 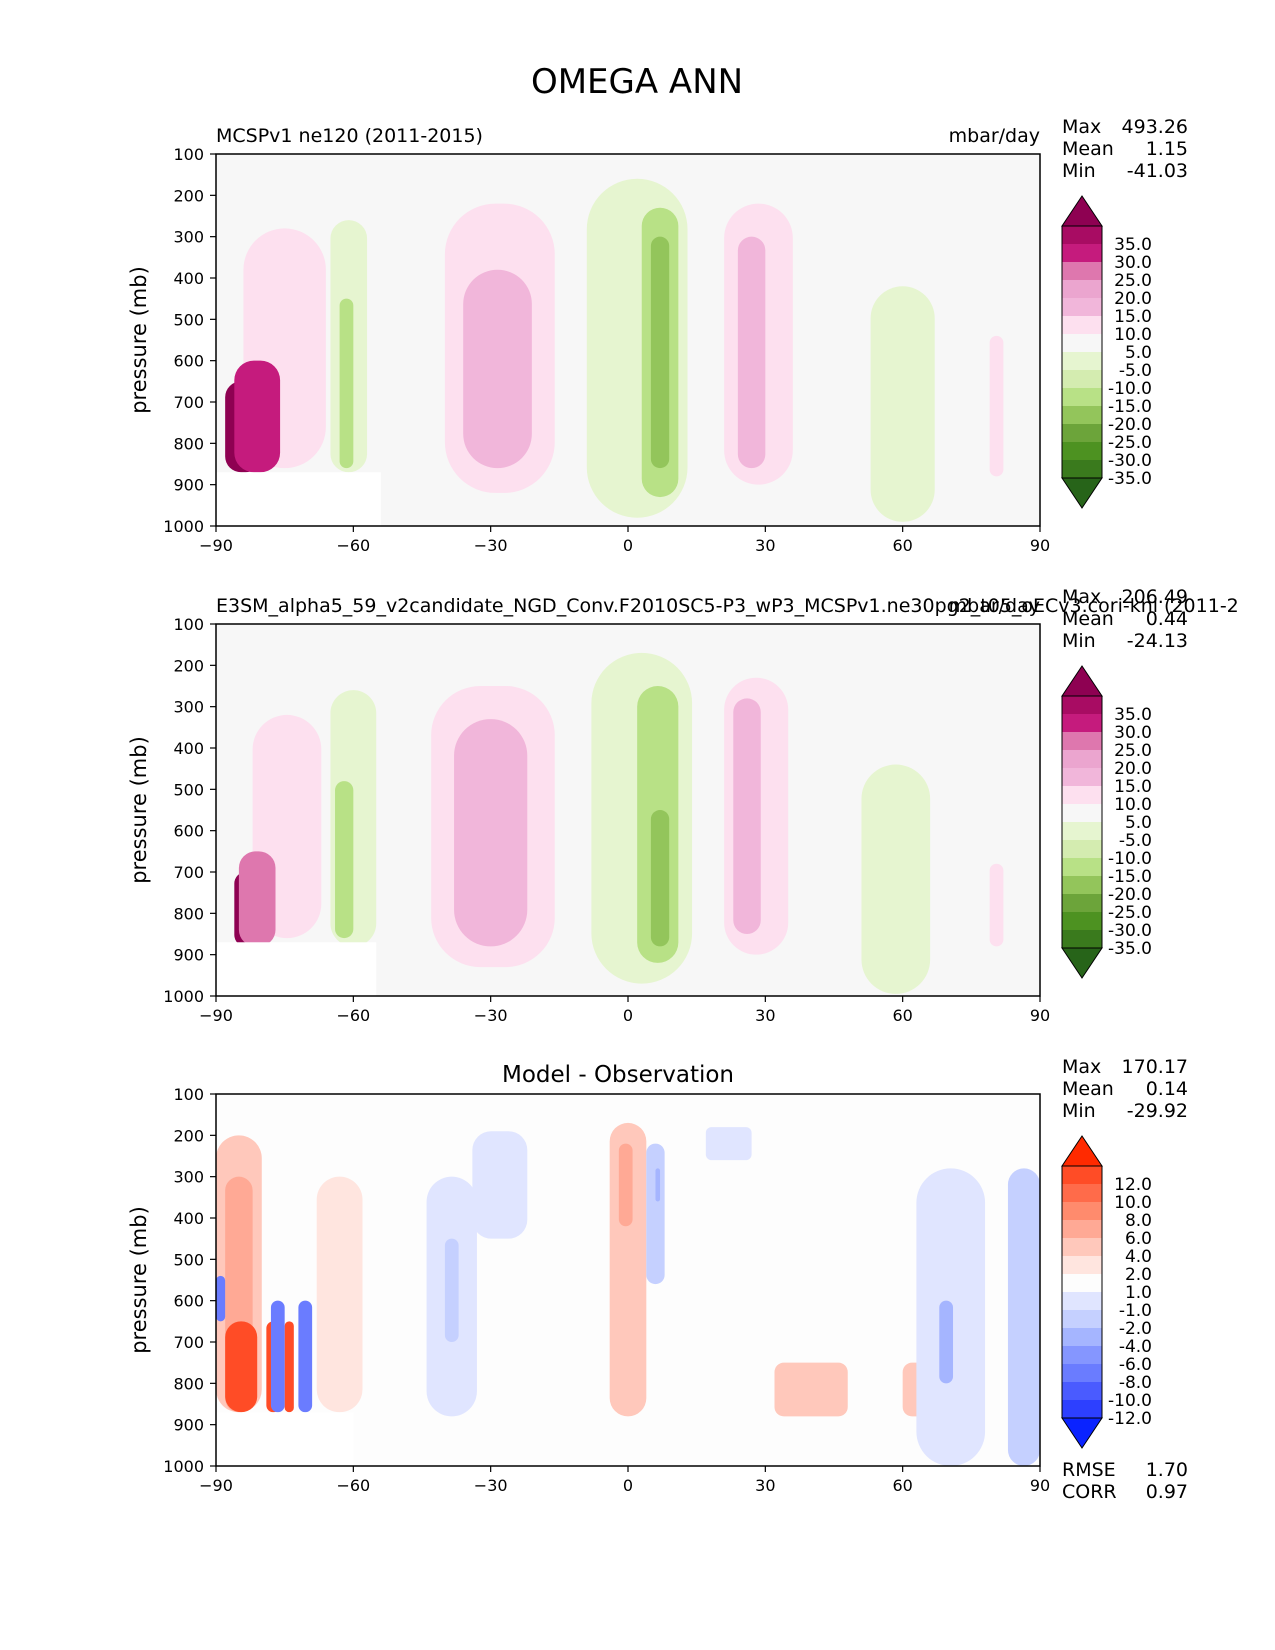 What do you see at coordinates (1089, 1492) in the screenshot?
I see `corr-label: CORR` at bounding box center [1089, 1492].